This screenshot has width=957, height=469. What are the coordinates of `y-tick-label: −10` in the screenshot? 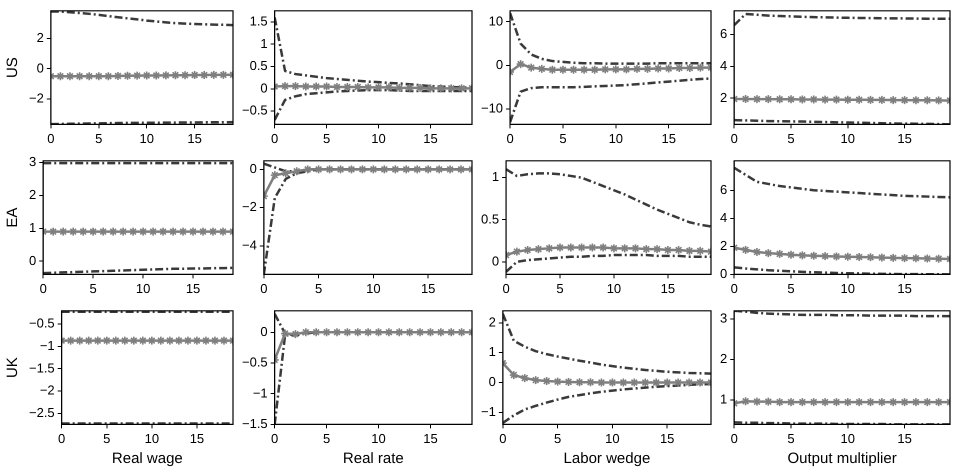 It's located at (492, 108).